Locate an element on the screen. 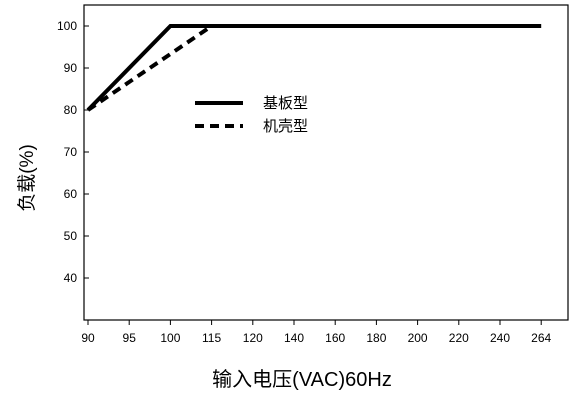  x-tick-label: 95 is located at coordinates (130, 338).